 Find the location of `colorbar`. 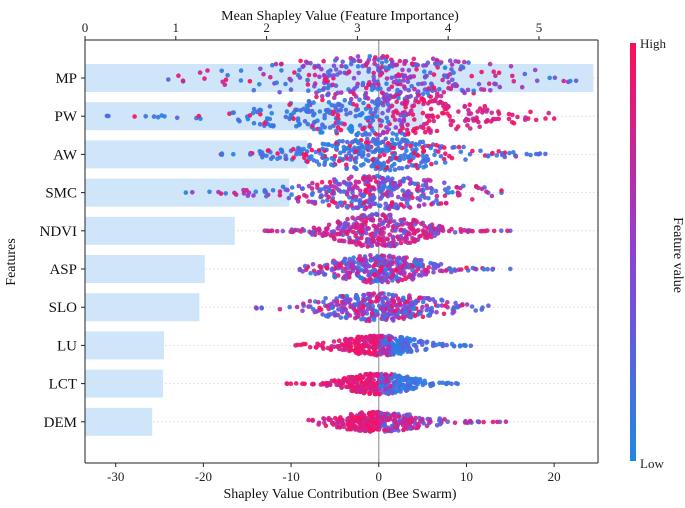

colorbar is located at coordinates (633, 252).